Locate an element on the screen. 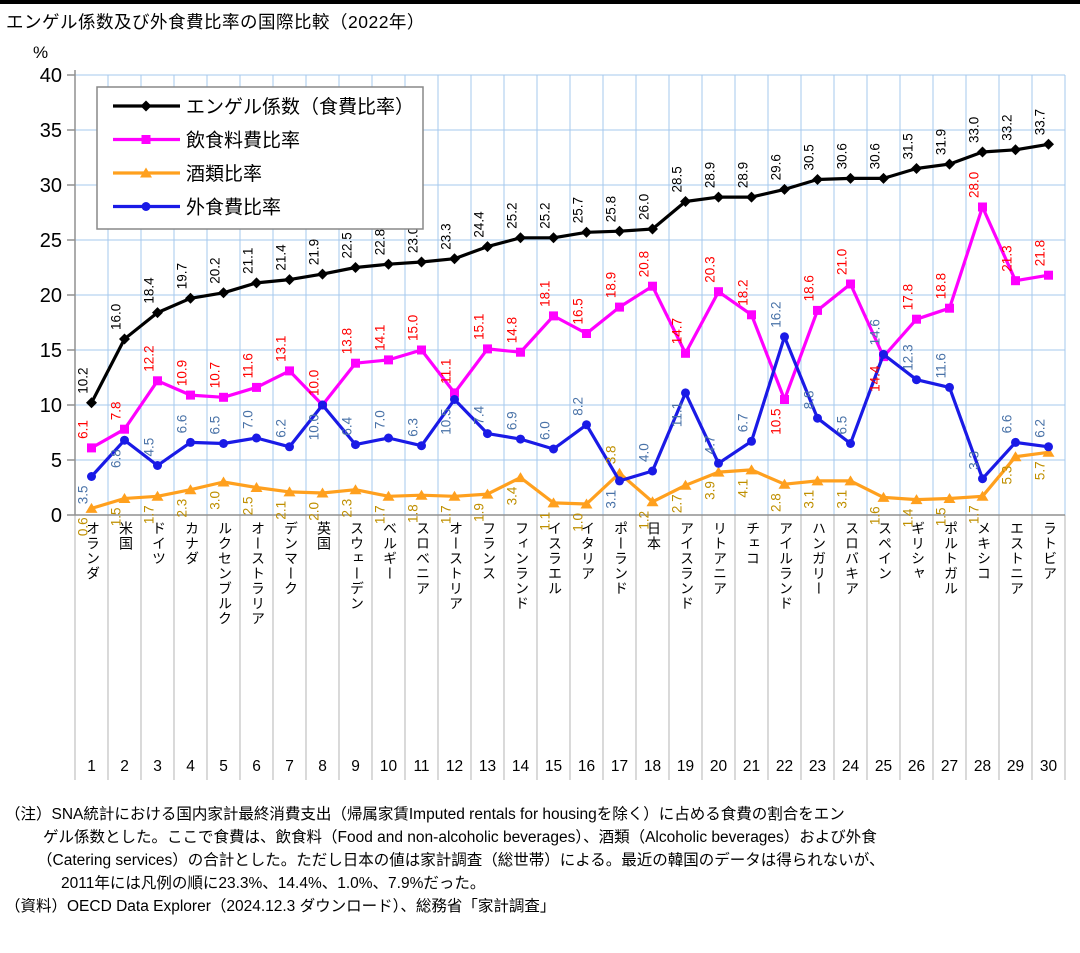  category-label: ベルギー is located at coordinates (390, 551).